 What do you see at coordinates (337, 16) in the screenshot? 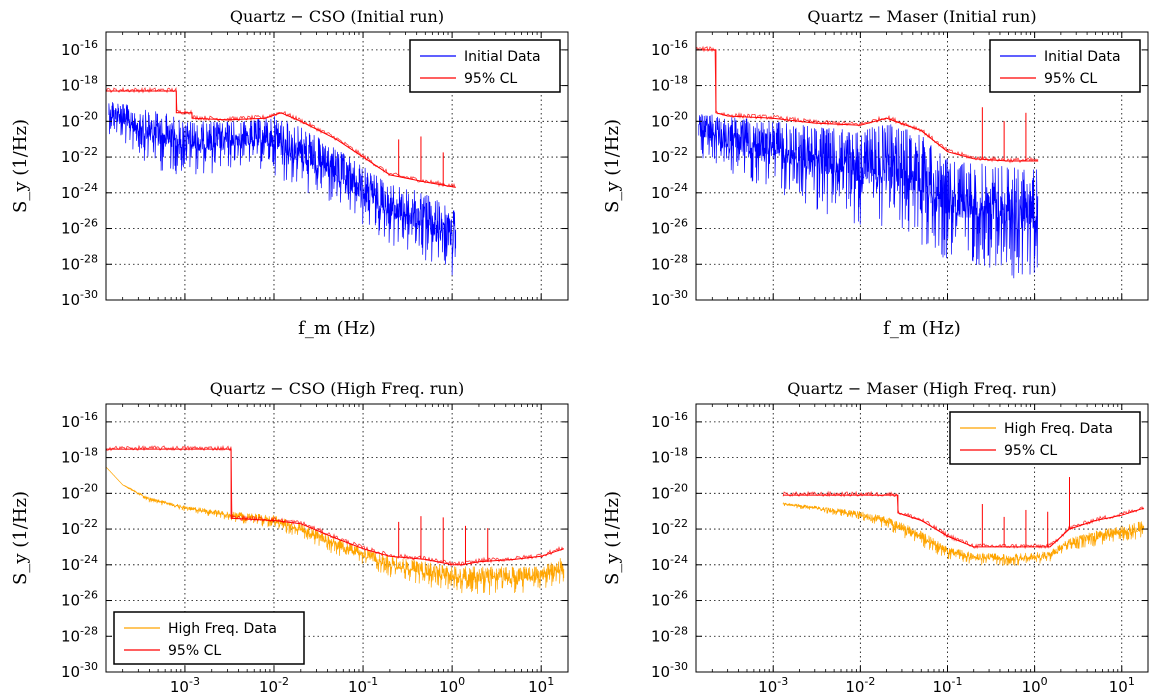
I see `chart-title: Quartz − CSO (Initial run)` at bounding box center [337, 16].